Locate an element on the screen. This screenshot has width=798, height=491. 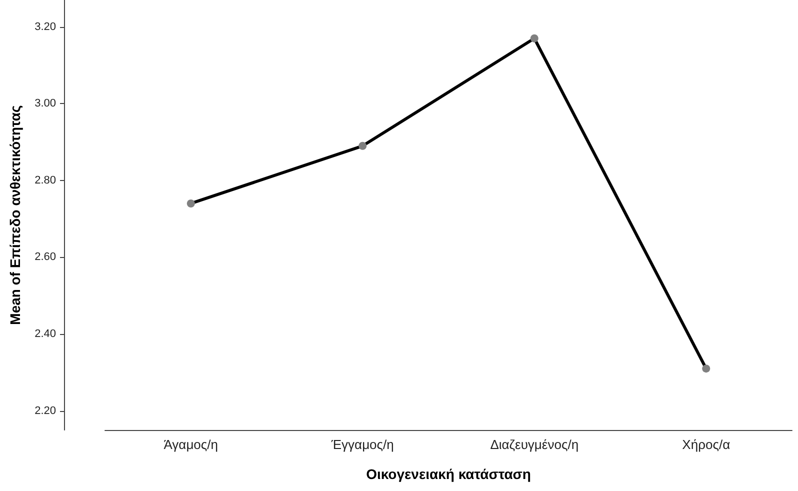
y-axis-title: Mean of Επίπεδο ανθεκτικότητας is located at coordinates (15, 215).